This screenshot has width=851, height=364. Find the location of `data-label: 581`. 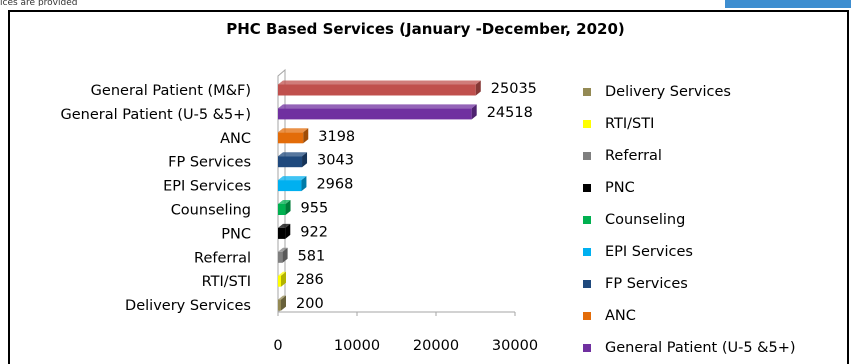

data-label: 581 is located at coordinates (312, 256).